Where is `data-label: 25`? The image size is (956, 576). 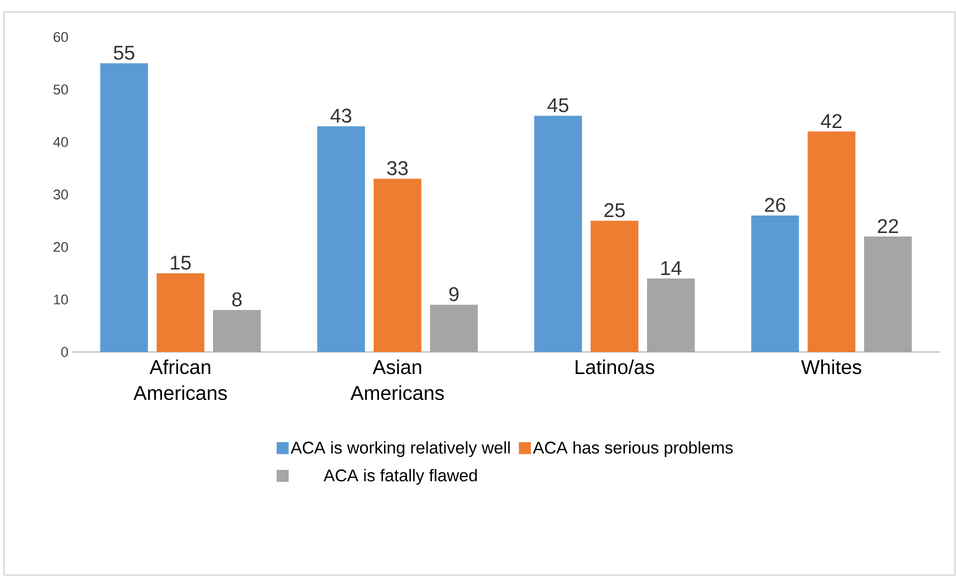
data-label: 25 is located at coordinates (614, 210).